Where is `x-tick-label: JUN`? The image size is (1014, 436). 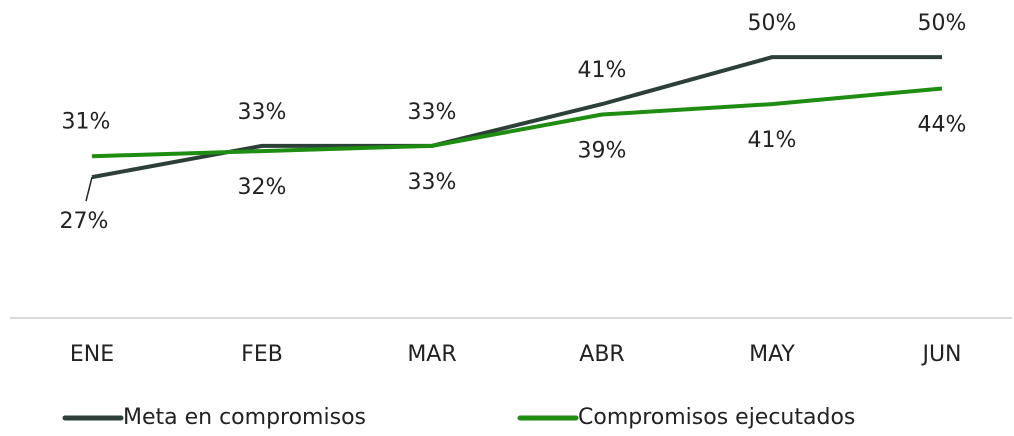
x-tick-label: JUN is located at coordinates (940, 354).